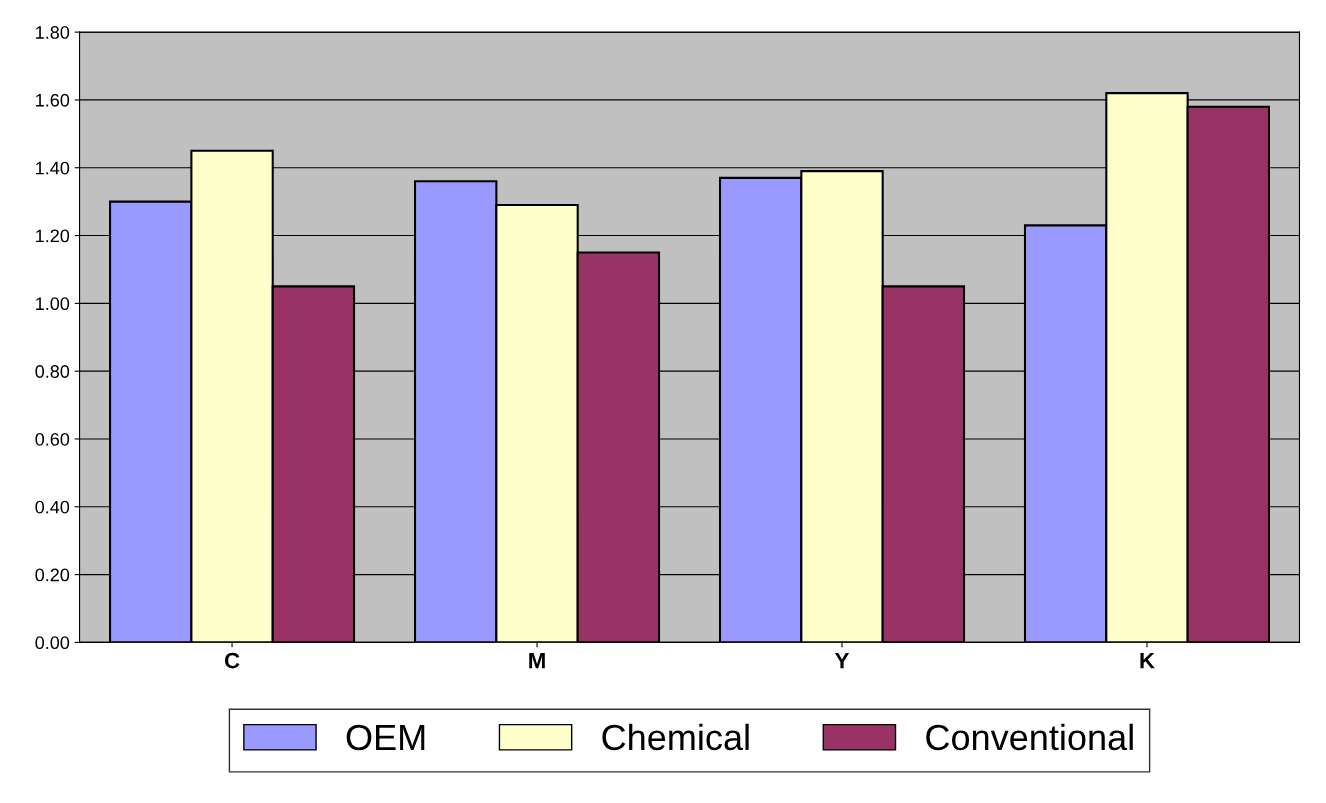 The height and width of the screenshot is (803, 1326). I want to click on y-tick-label: 1.00, so click(53, 304).